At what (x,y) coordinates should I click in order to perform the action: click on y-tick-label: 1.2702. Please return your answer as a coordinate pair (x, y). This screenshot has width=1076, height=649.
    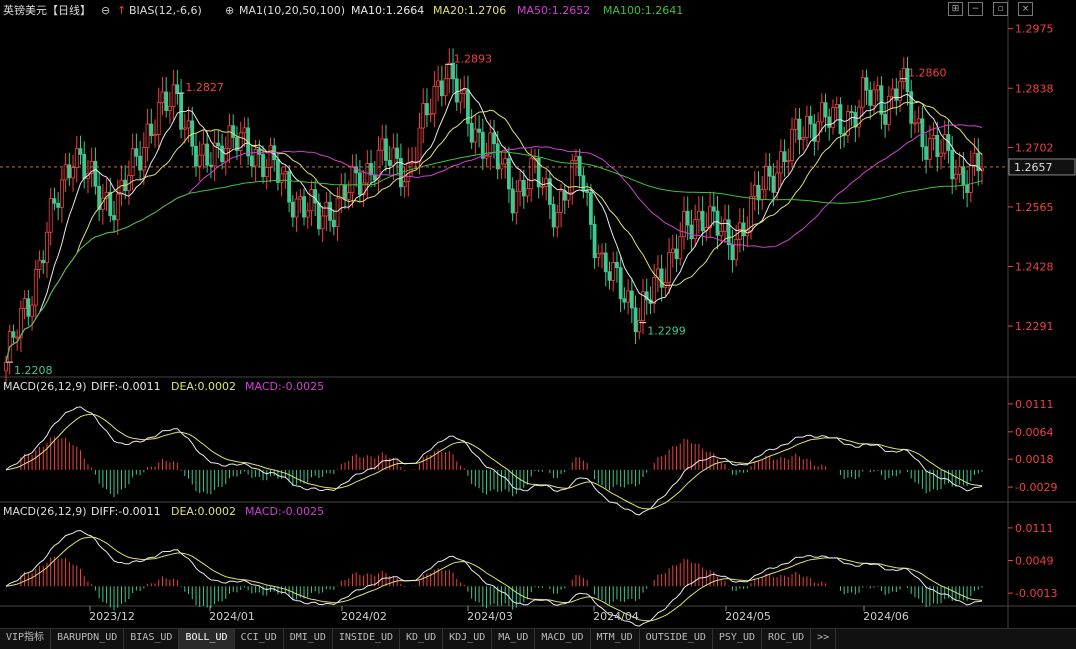
    Looking at the image, I should click on (1034, 147).